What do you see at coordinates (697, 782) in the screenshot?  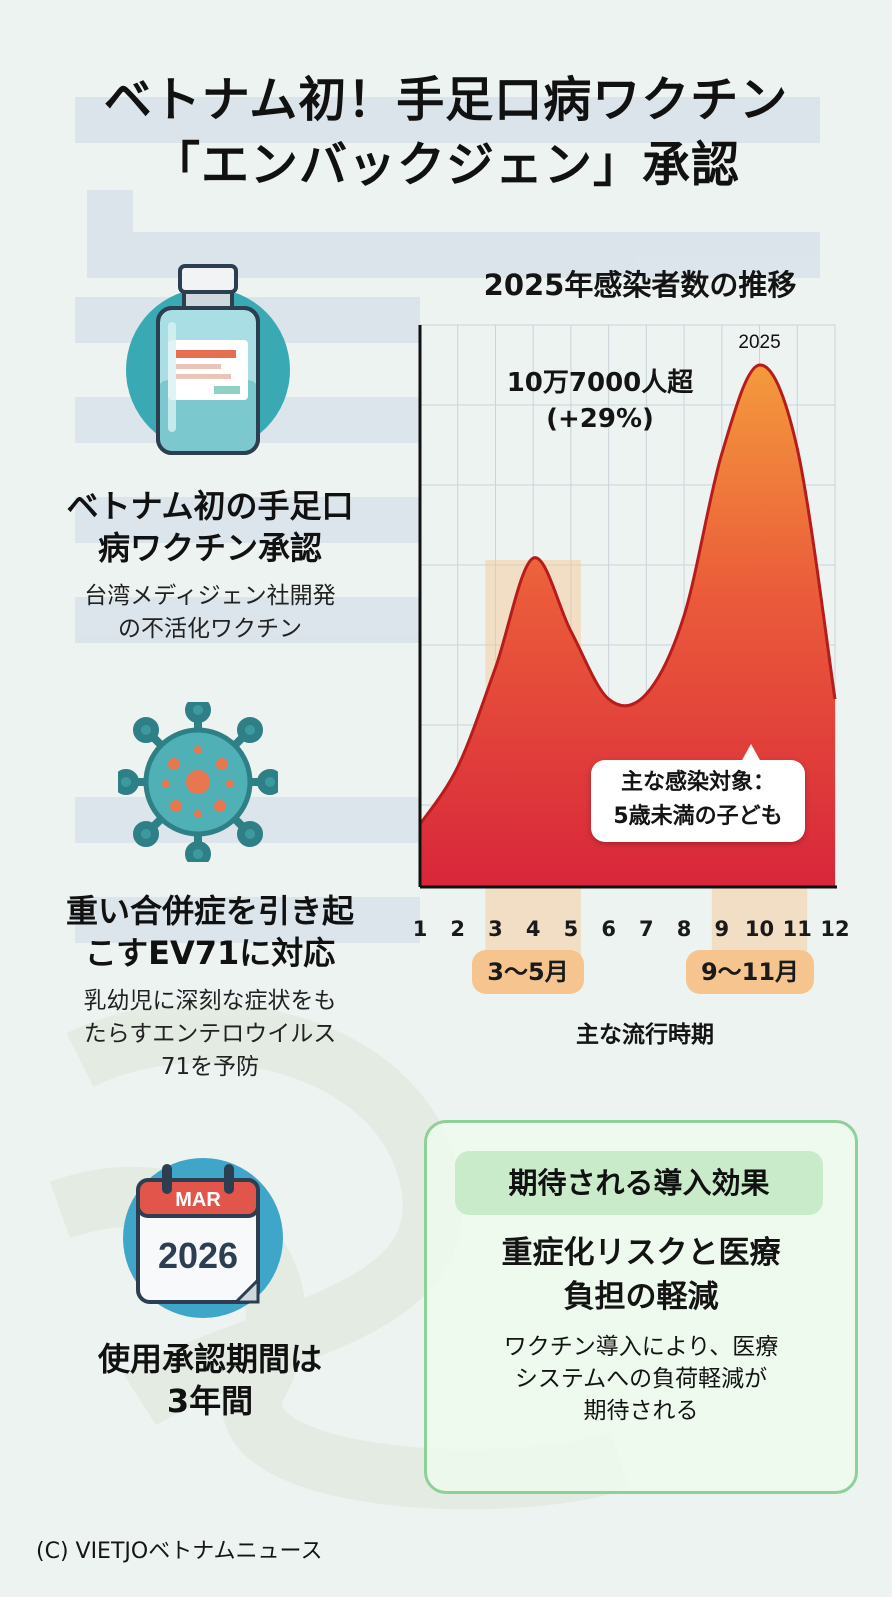 I see `callout-line: 主な感染対象：` at bounding box center [697, 782].